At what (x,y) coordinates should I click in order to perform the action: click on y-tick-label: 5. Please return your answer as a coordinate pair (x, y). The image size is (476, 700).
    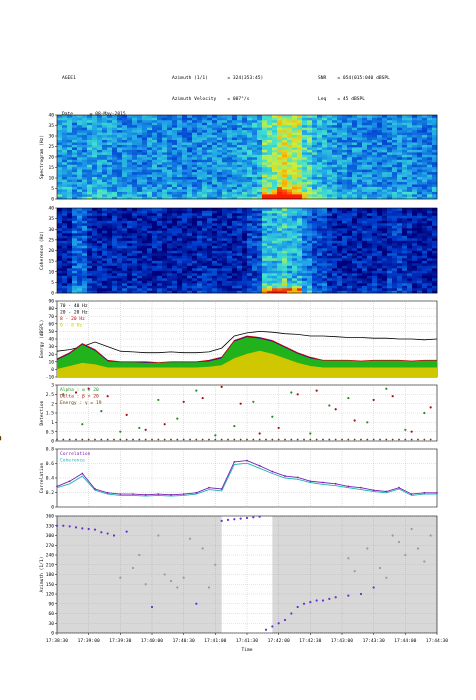
    Looking at the image, I should click on (52, 189).